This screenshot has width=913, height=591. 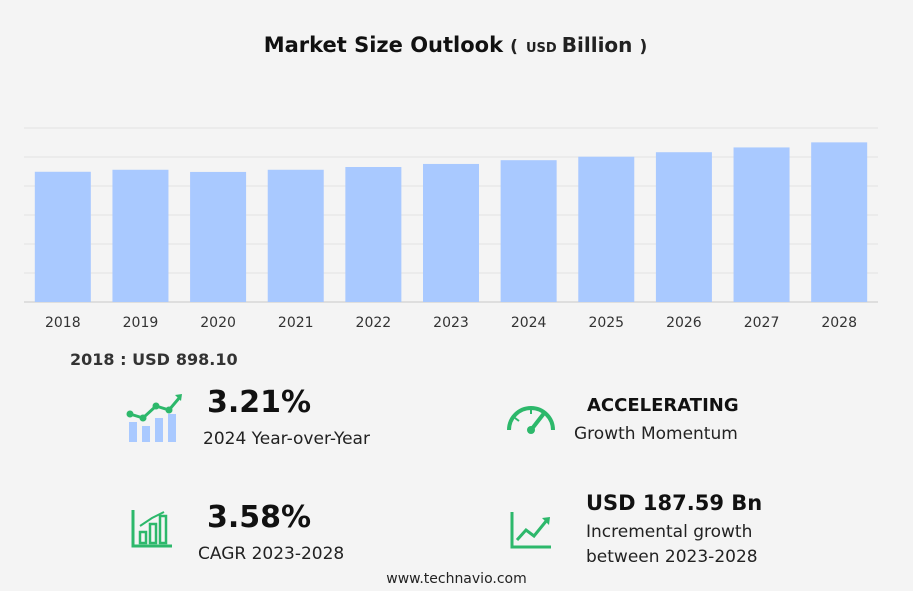 What do you see at coordinates (286, 439) in the screenshot?
I see `yoy-caption: 2024 Year-over-Year` at bounding box center [286, 439].